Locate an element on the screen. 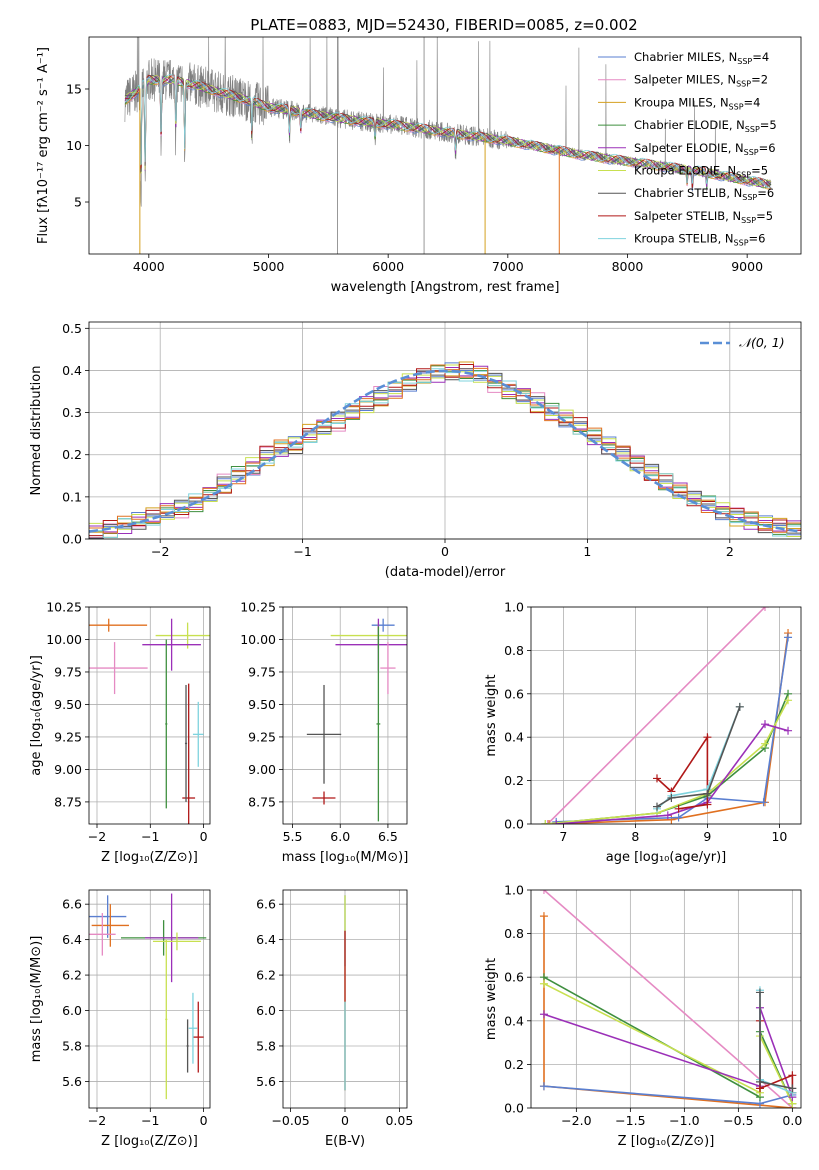 Image resolution: width=819 pixels, height=1170 pixels. data-point-hist_extra_orange is located at coordinates (118, 625).